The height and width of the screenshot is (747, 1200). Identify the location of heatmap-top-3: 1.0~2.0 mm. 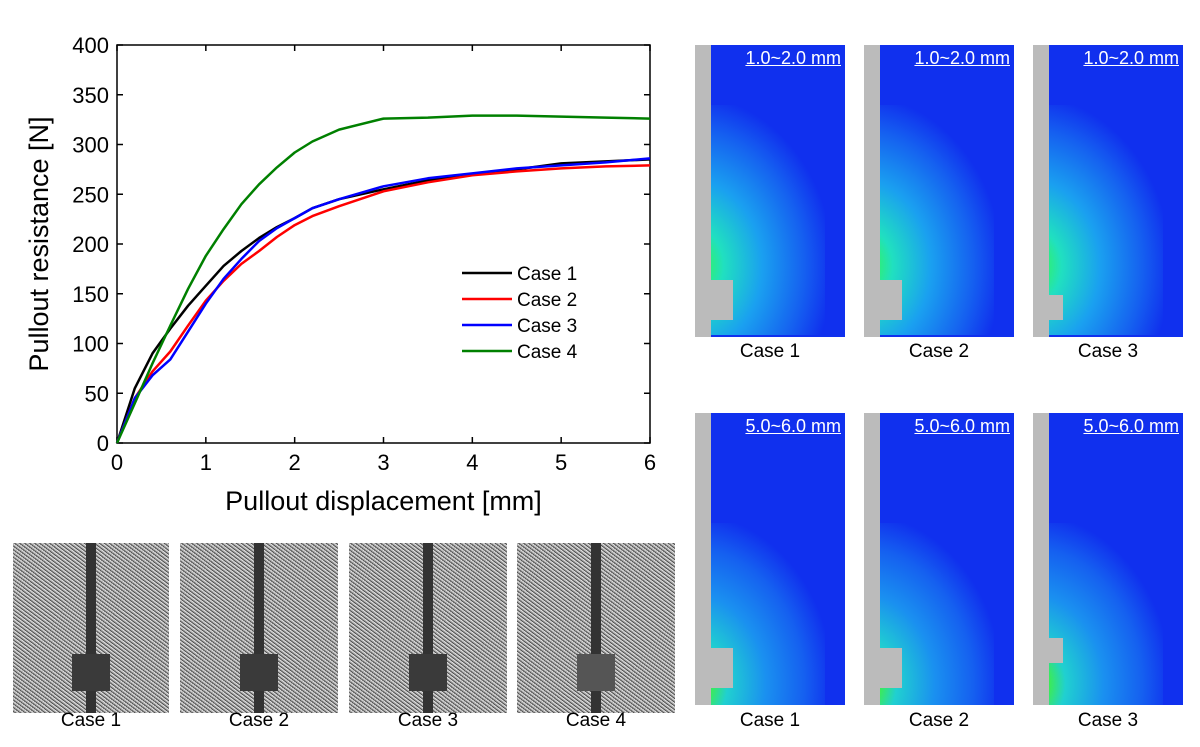
(1108, 191).